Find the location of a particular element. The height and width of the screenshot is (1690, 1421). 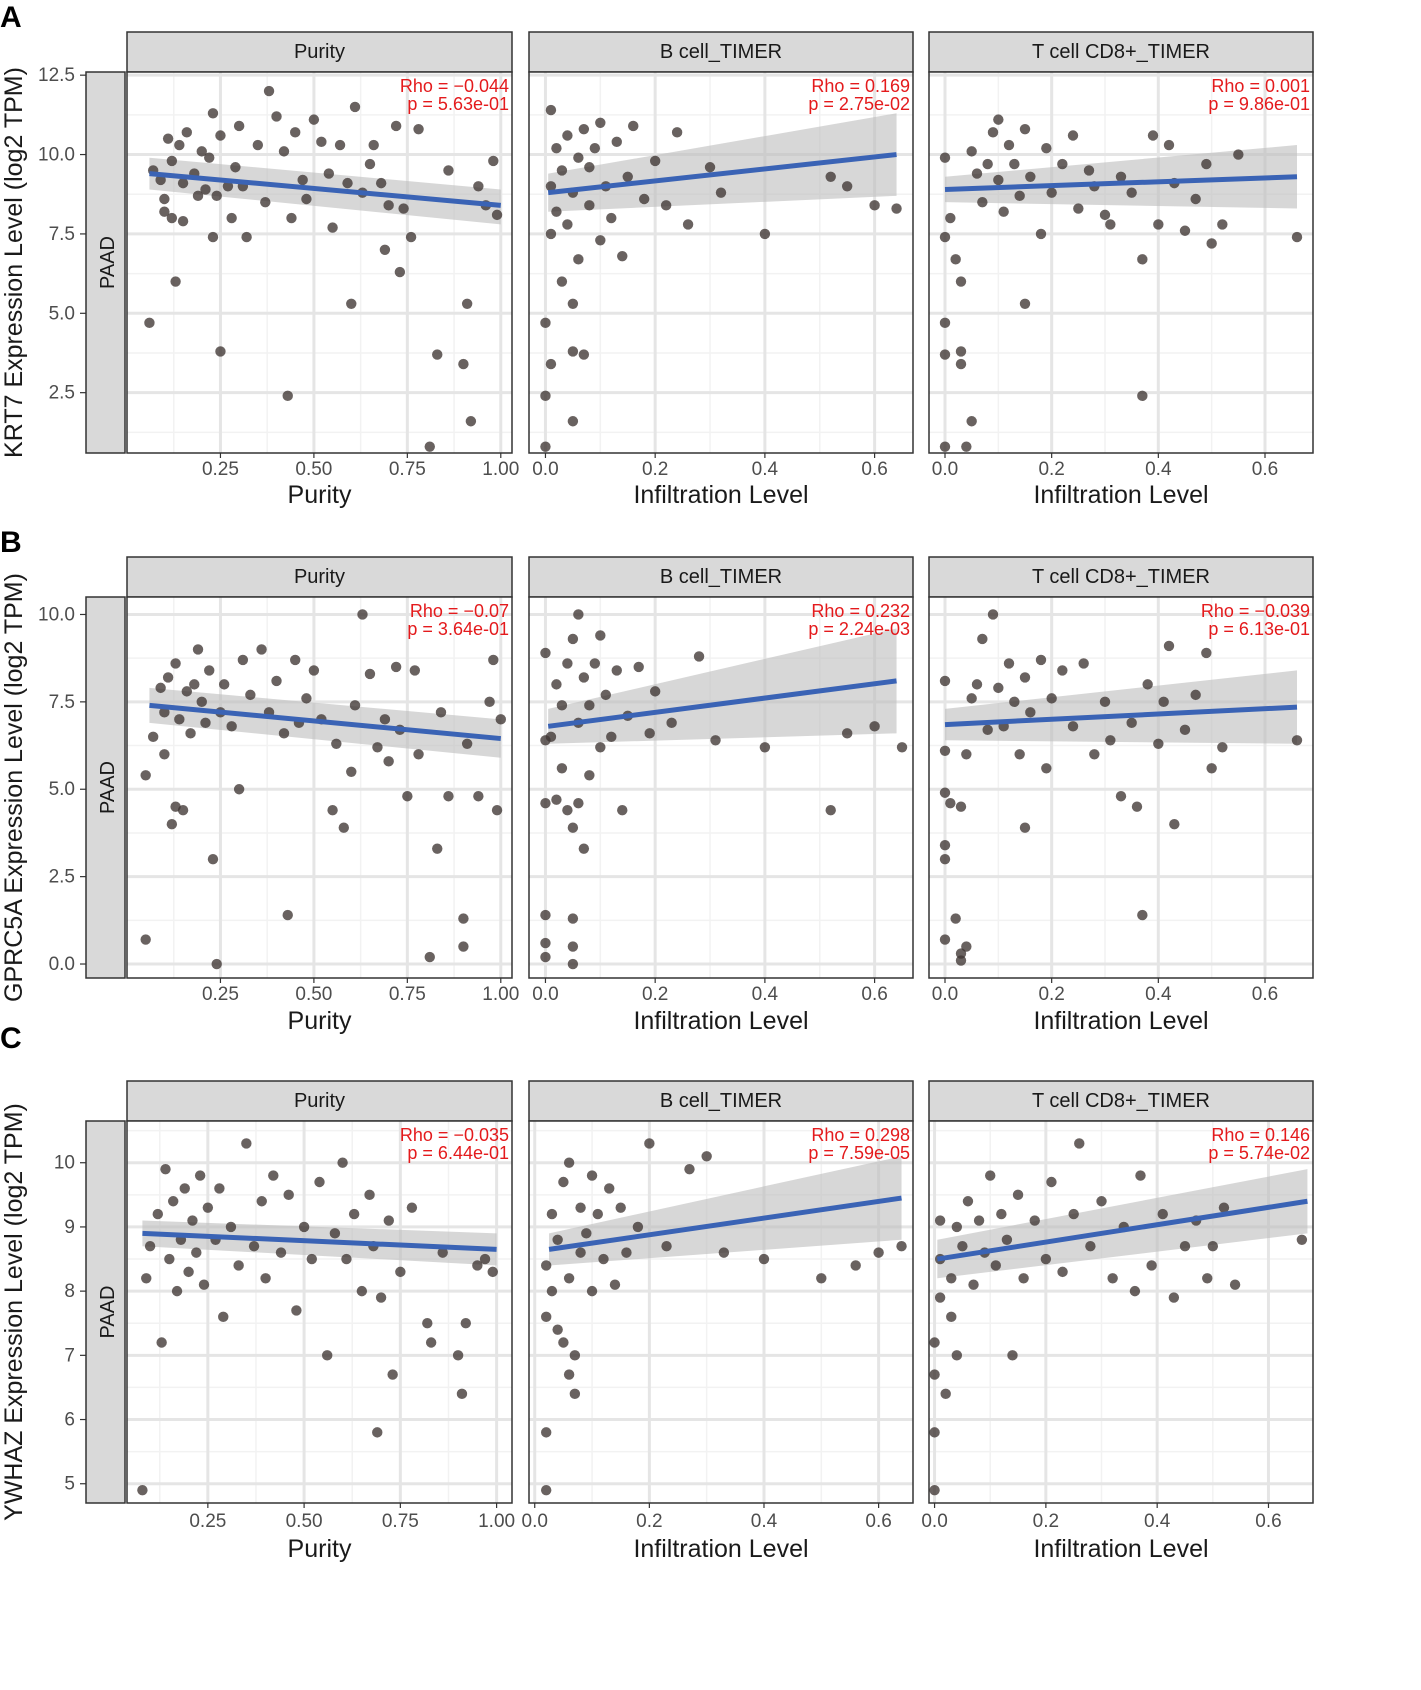

rho-annotation: Rho = 0.146 is located at coordinates (1260, 1135).